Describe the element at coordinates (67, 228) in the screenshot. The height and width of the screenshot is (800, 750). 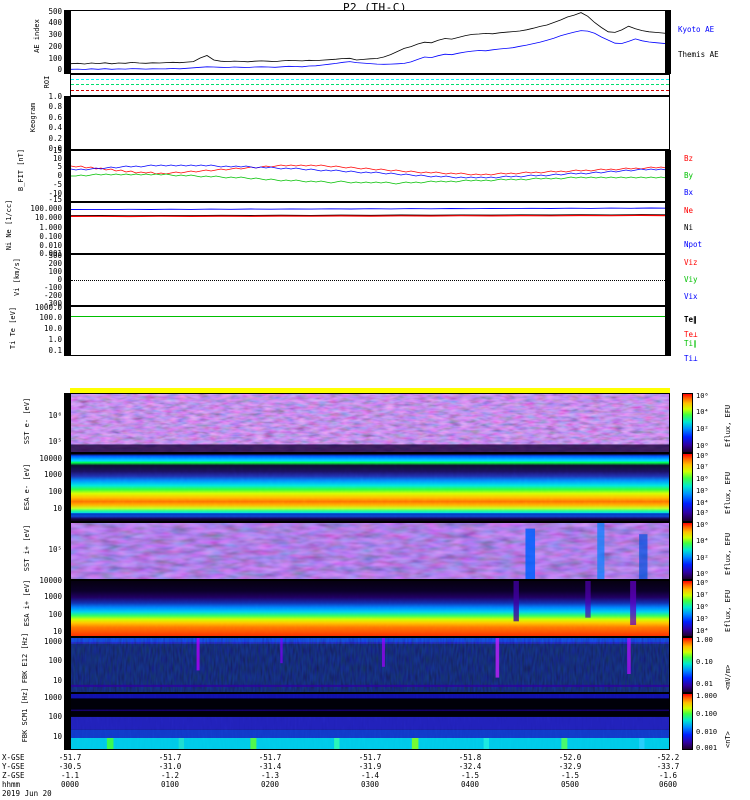
I see `density-ytick-block` at that location.